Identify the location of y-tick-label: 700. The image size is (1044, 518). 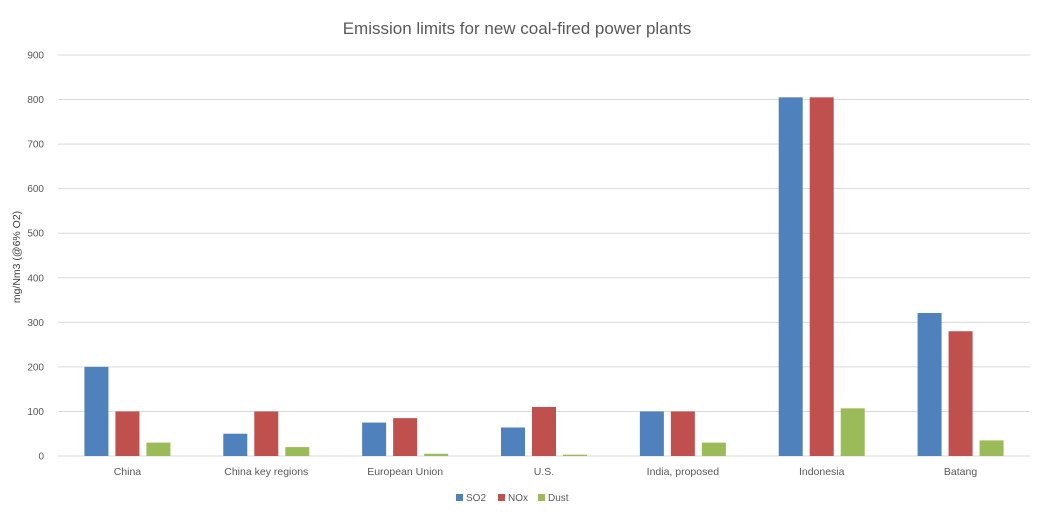
(35, 145).